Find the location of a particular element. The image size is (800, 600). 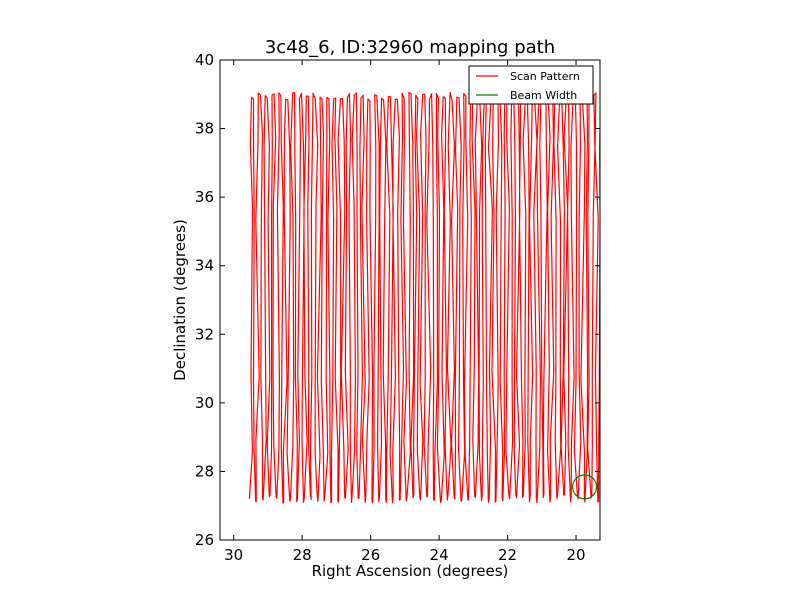

legend: Scan Pattern Beam Width is located at coordinates (531, 85).